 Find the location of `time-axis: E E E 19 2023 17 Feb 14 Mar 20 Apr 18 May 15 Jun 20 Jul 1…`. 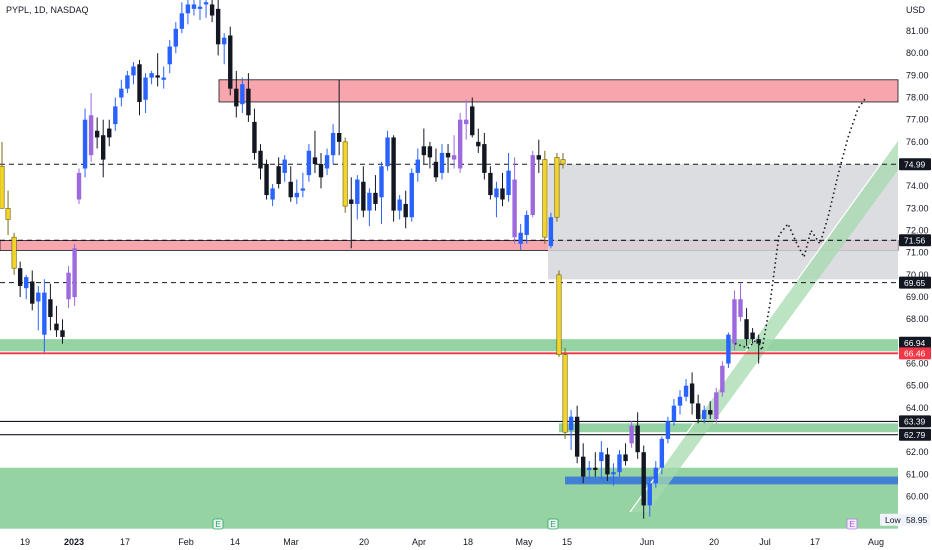

time-axis: E E E 19 2023 17 Feb 14 Mar 20 Apr 18 May 15 Jun 20 Jul 1… is located at coordinates (452, 532).